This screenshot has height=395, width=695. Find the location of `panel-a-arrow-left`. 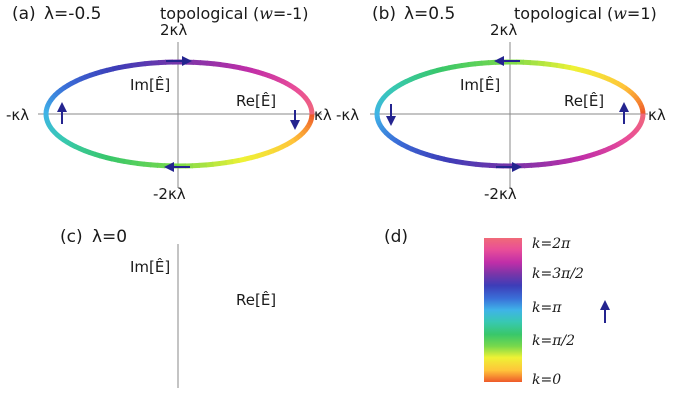

panel-a-arrow-left is located at coordinates (62, 113).